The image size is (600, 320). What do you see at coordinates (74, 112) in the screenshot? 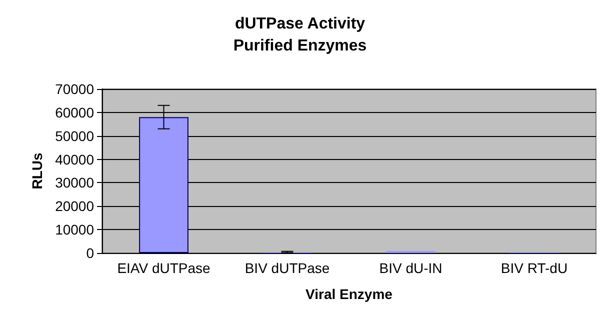
I see `y-tick-label: 60000` at bounding box center [74, 112].